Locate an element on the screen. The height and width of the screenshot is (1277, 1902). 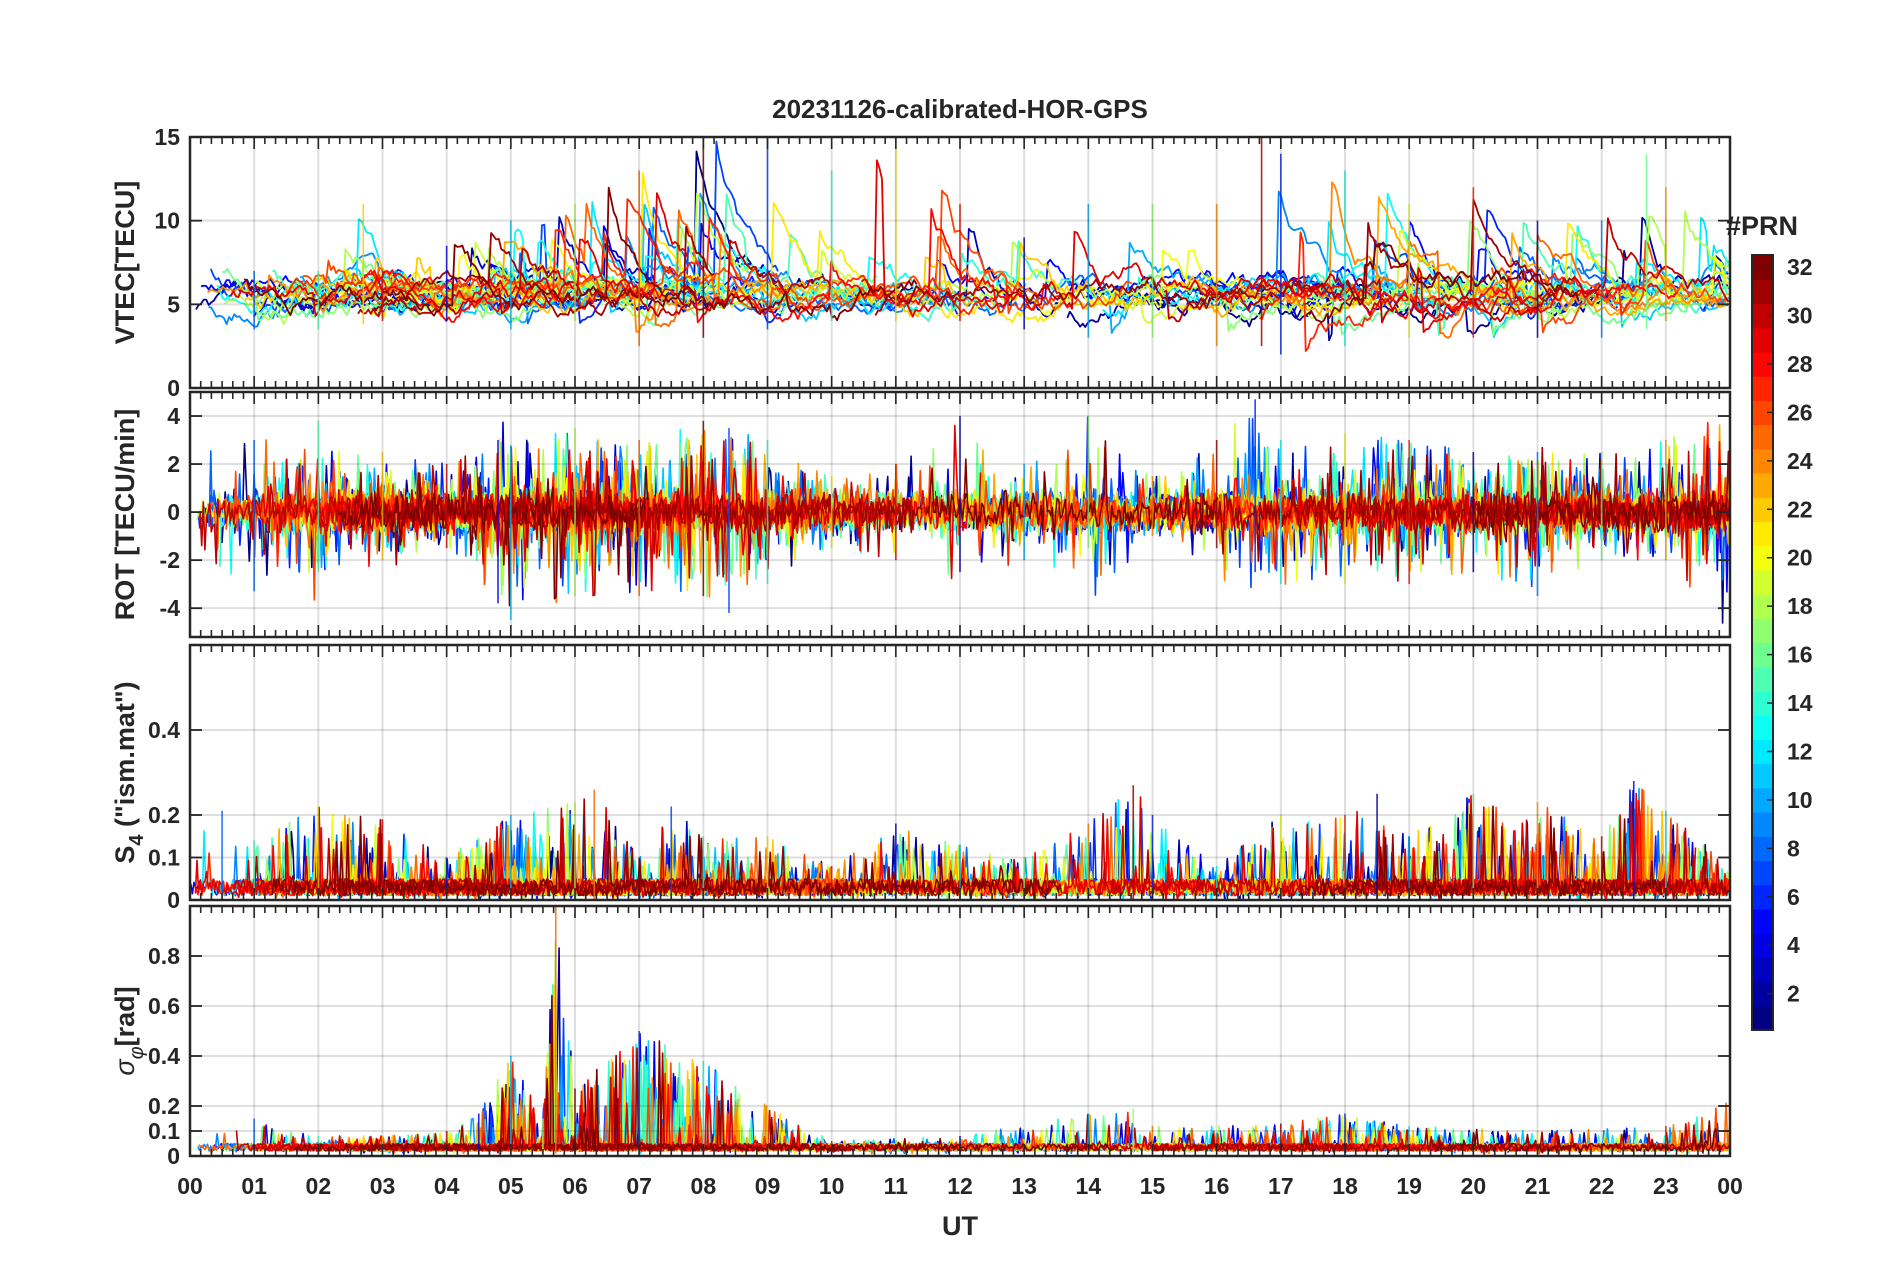
x-tick-label: 18 is located at coordinates (1345, 1186).